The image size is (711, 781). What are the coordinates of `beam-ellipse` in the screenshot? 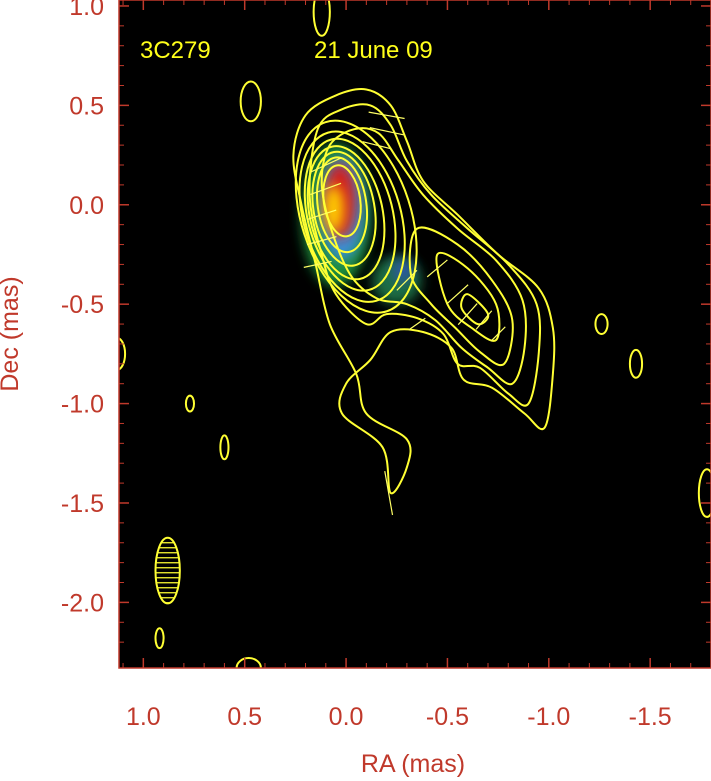 It's located at (167, 570).